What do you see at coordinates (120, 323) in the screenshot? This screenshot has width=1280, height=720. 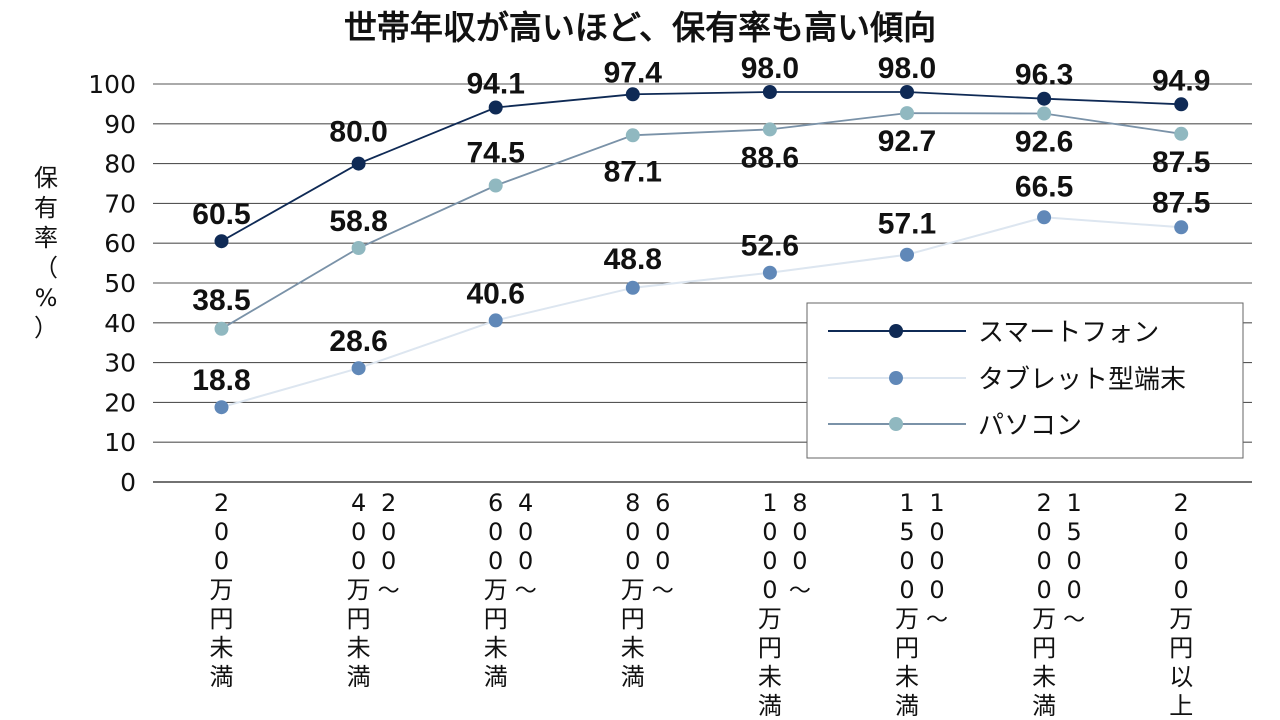 I see `y-tick-label: 40` at bounding box center [120, 323].